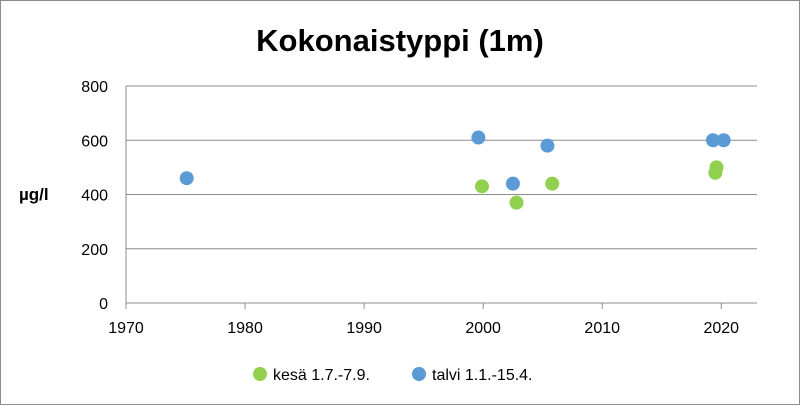 This screenshot has height=405, width=800. Describe the element at coordinates (321, 375) in the screenshot. I see `legend-label: kesä 1.7.-7.9.` at that location.